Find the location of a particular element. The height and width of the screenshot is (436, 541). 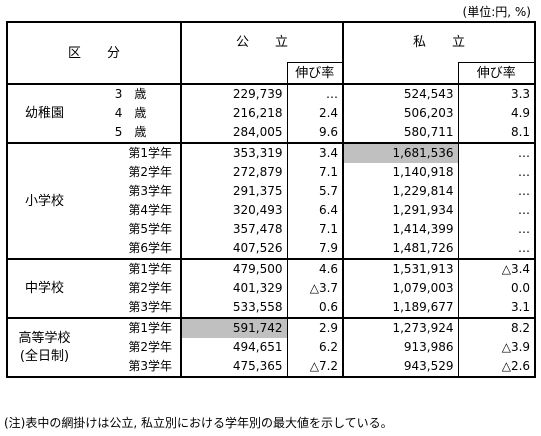

group-label-elementary: 小学校 is located at coordinates (44, 200).